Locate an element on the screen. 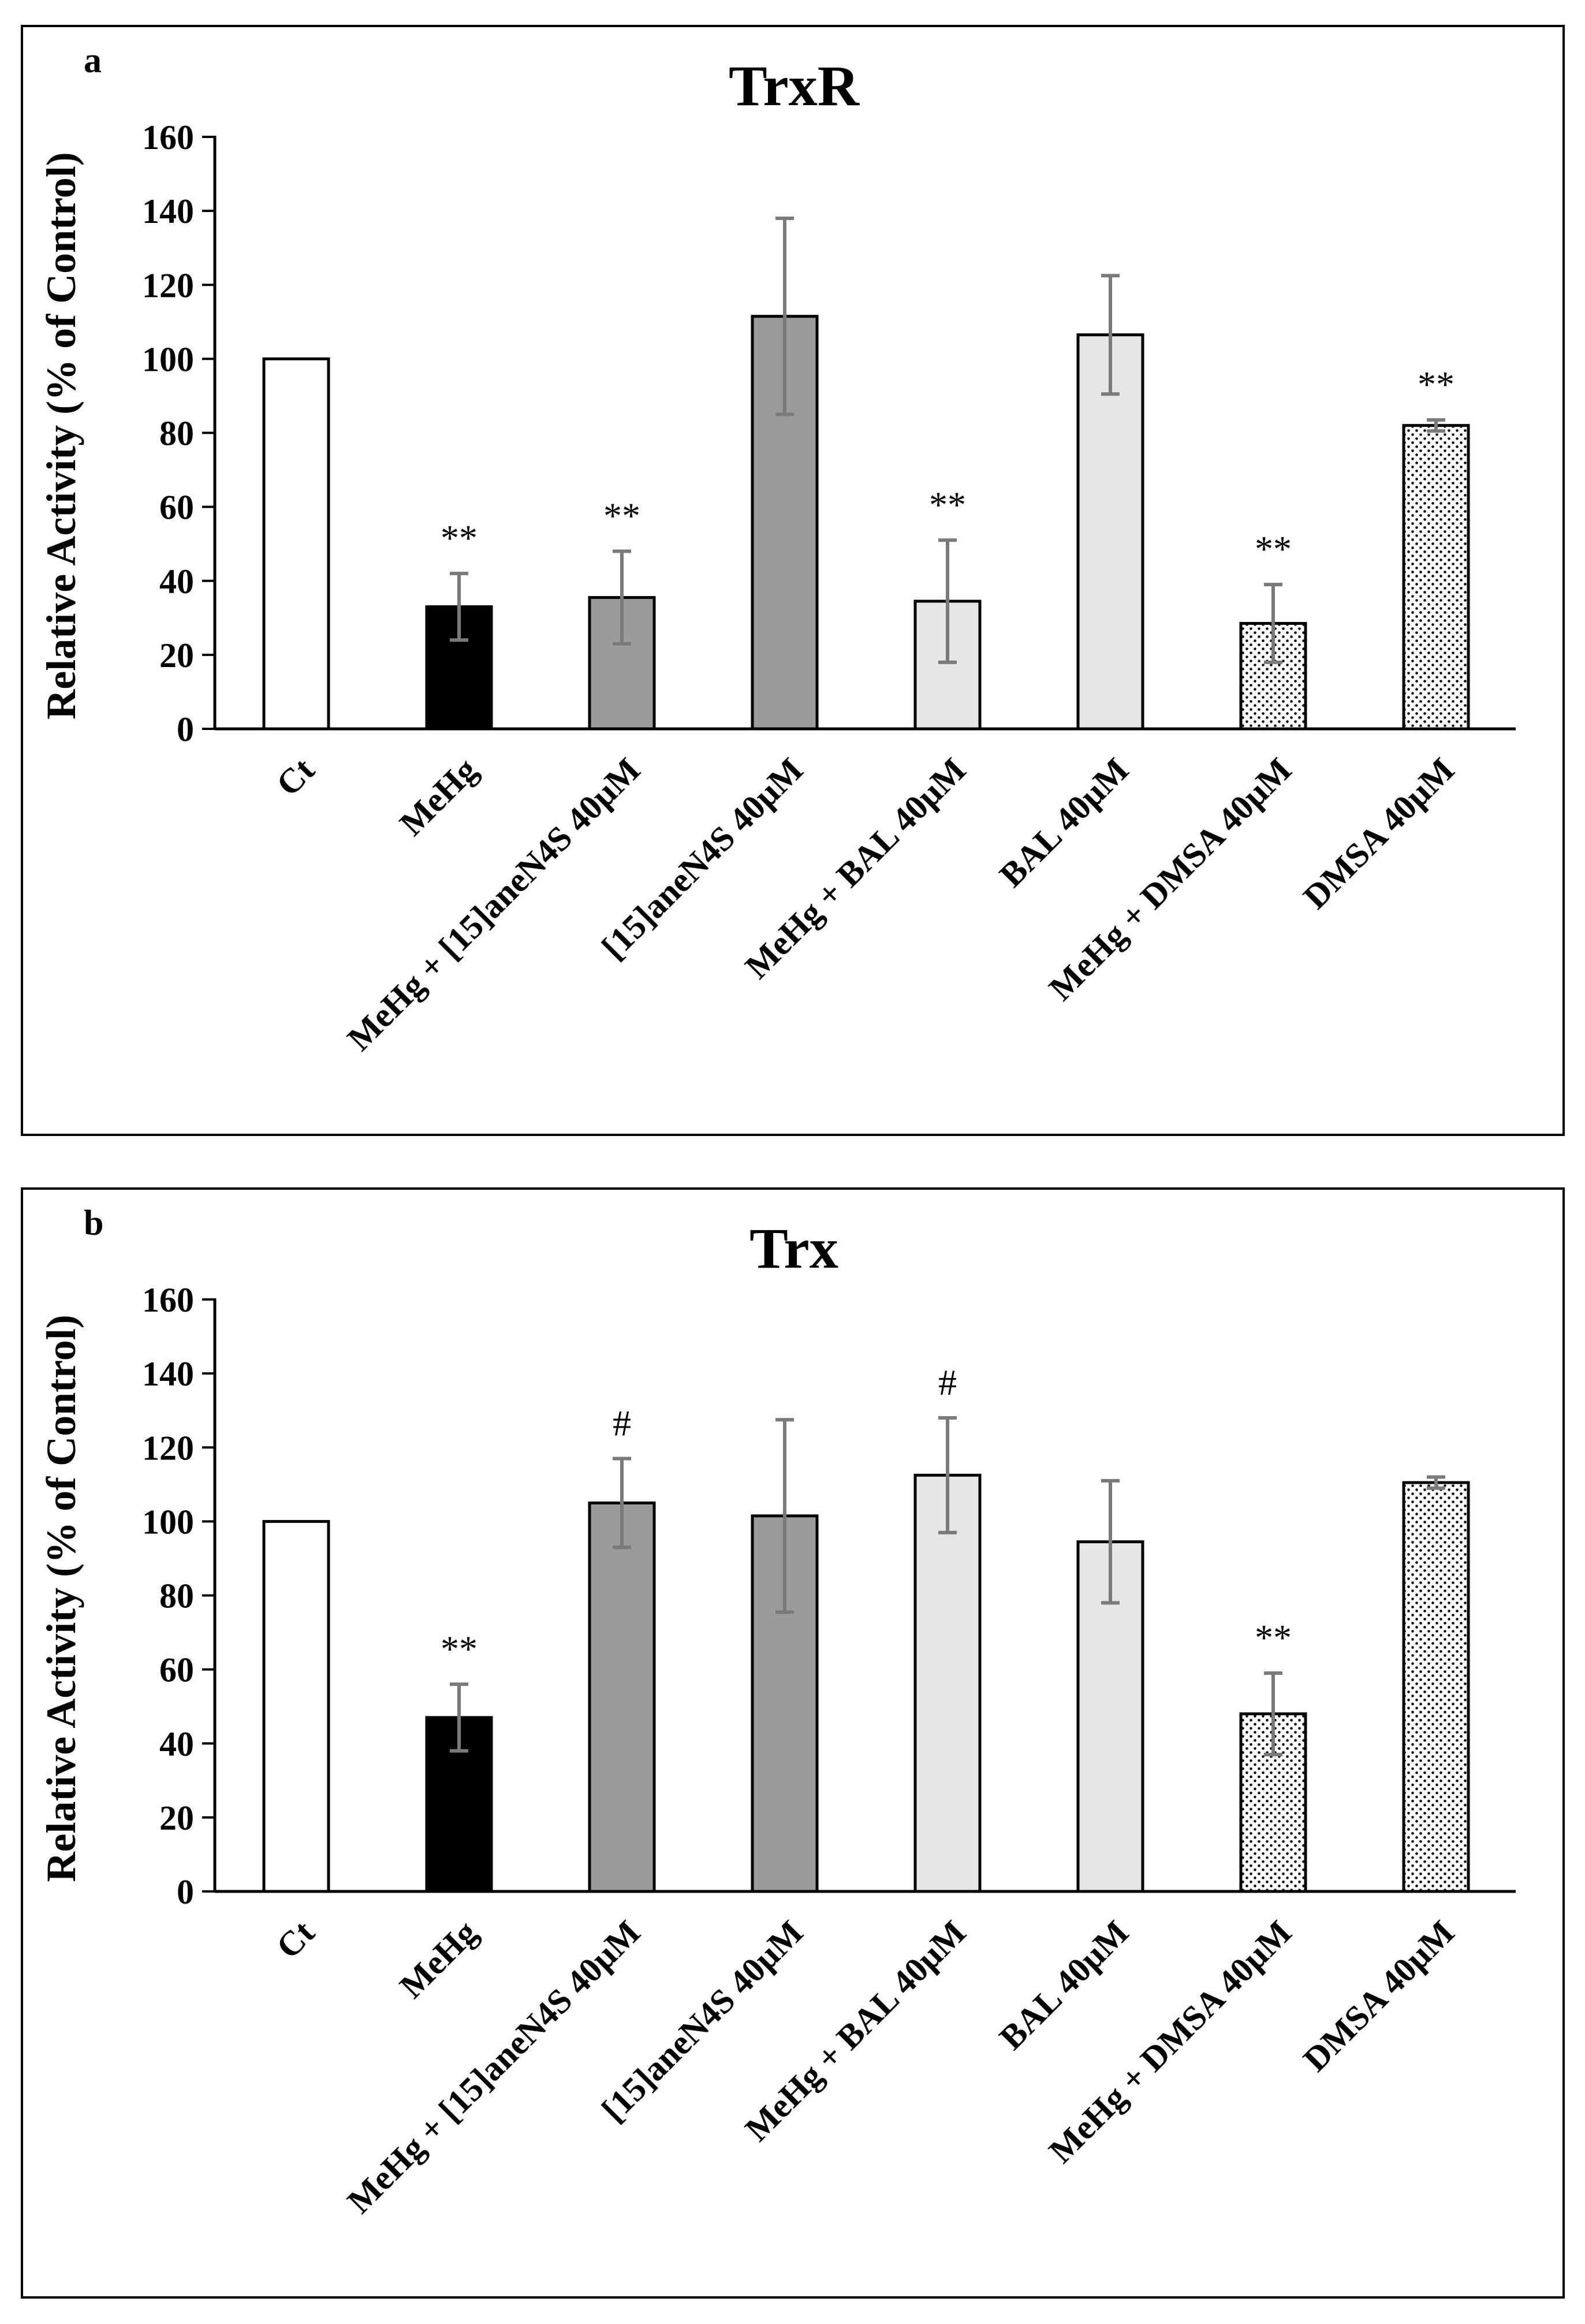 The image size is (1585, 2324). panel-a-y-axis-label: Relative Activity (% of Control) is located at coordinates (61, 436).